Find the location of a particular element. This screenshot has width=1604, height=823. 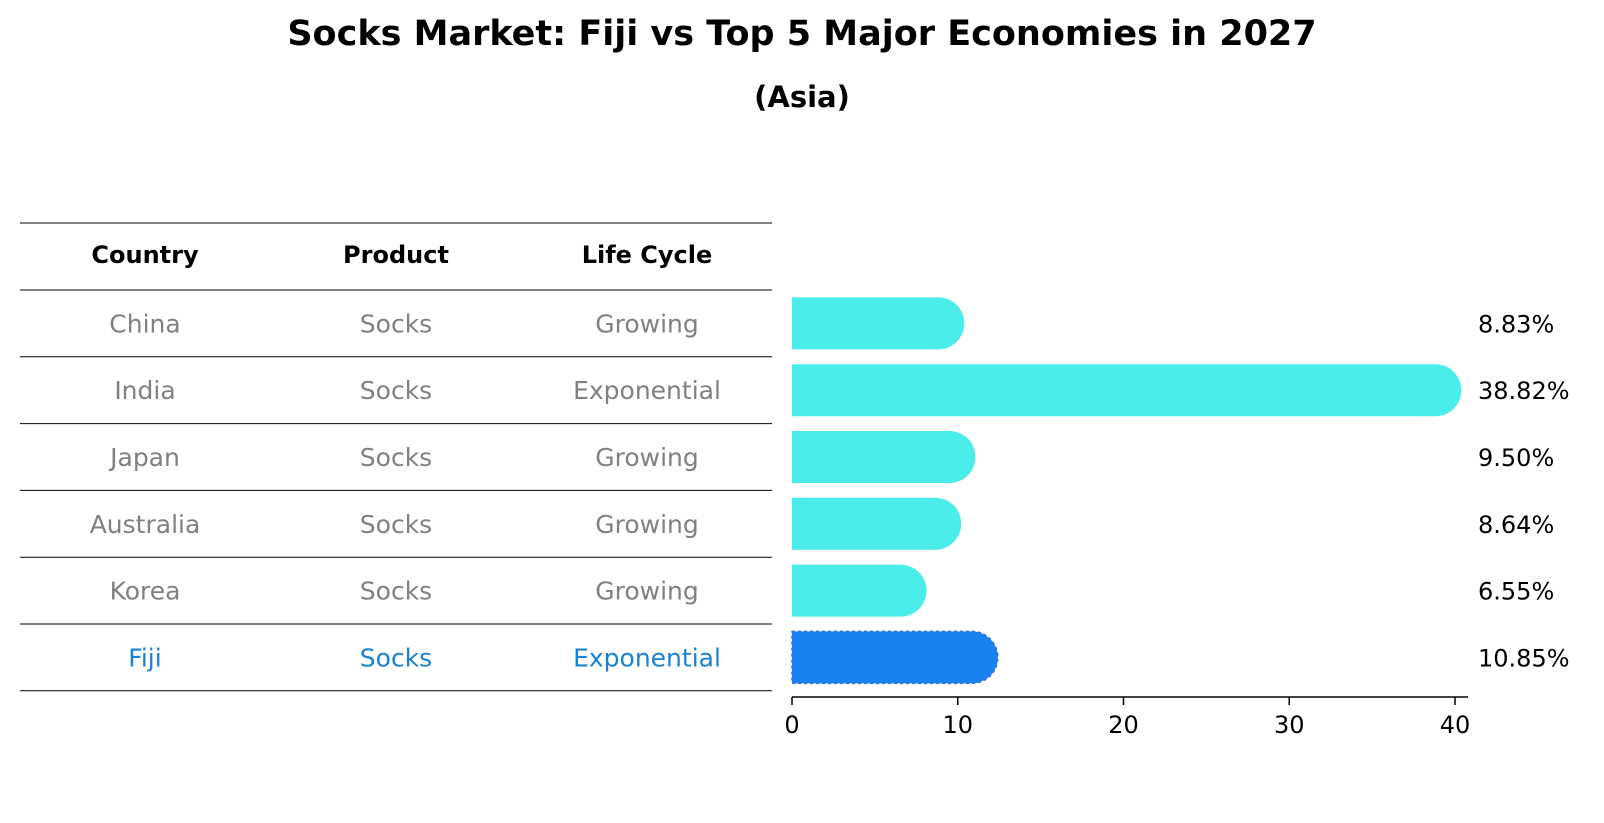

table-header-cell: Product is located at coordinates (396, 255).